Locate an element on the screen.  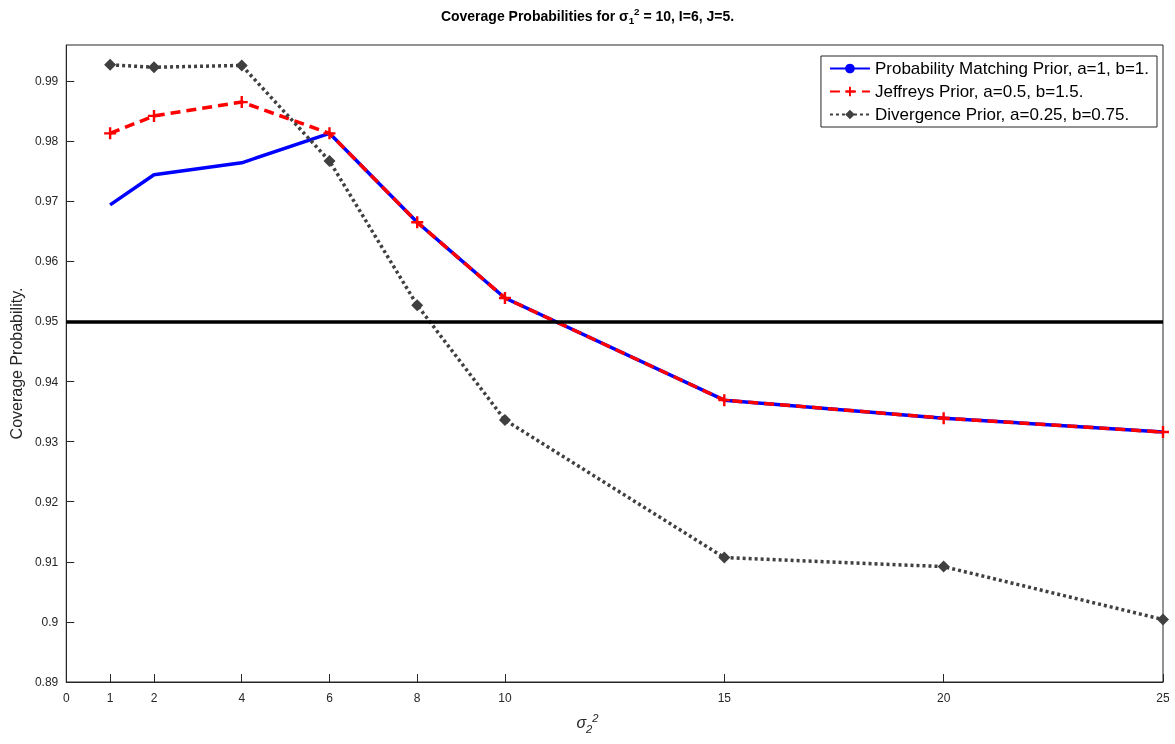
y-tick-label: 0.91 is located at coordinates (46, 561).